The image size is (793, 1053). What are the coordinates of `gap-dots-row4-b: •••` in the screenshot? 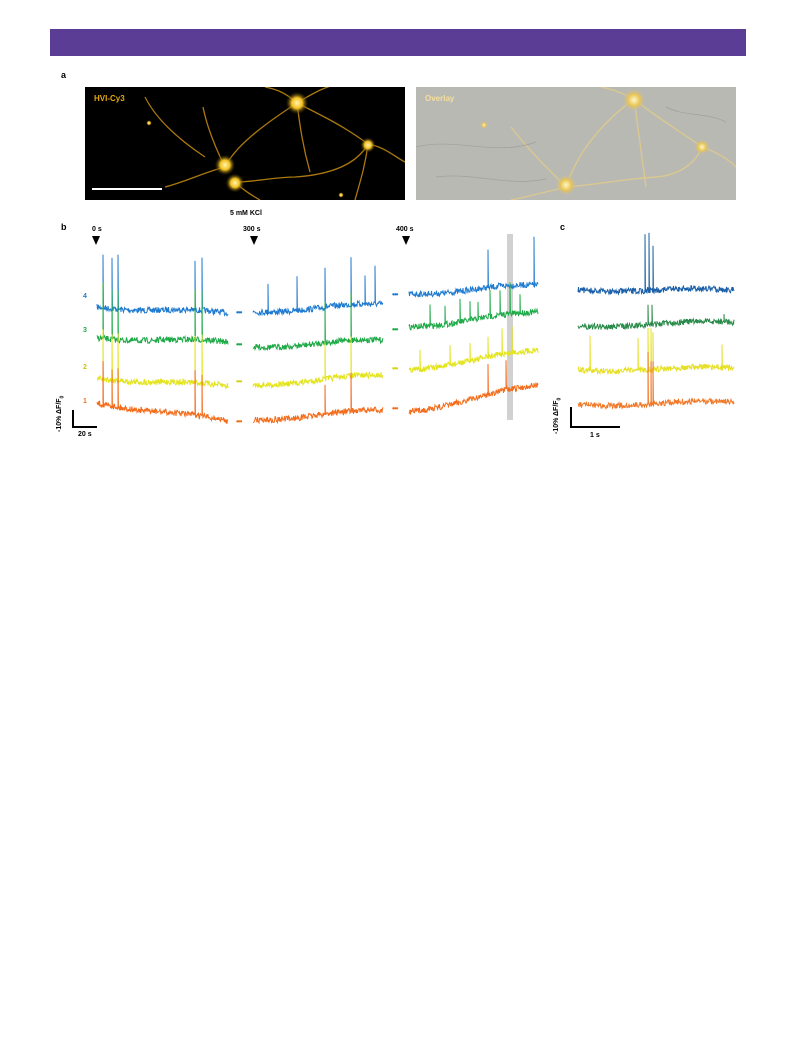 It's located at (395, 294).